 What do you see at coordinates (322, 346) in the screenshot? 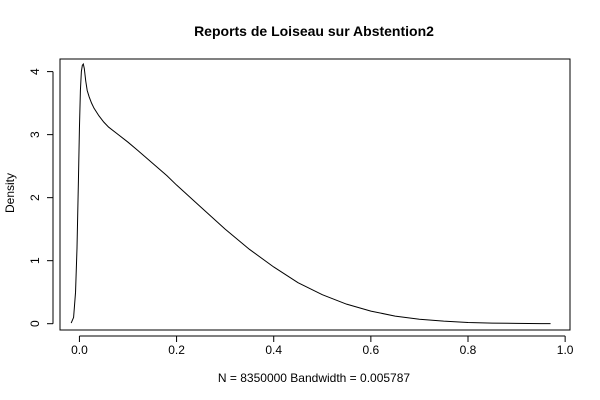
I see `x-axis: 0.0 0.2 0.4 0.6 0.8 1.0` at bounding box center [322, 346].